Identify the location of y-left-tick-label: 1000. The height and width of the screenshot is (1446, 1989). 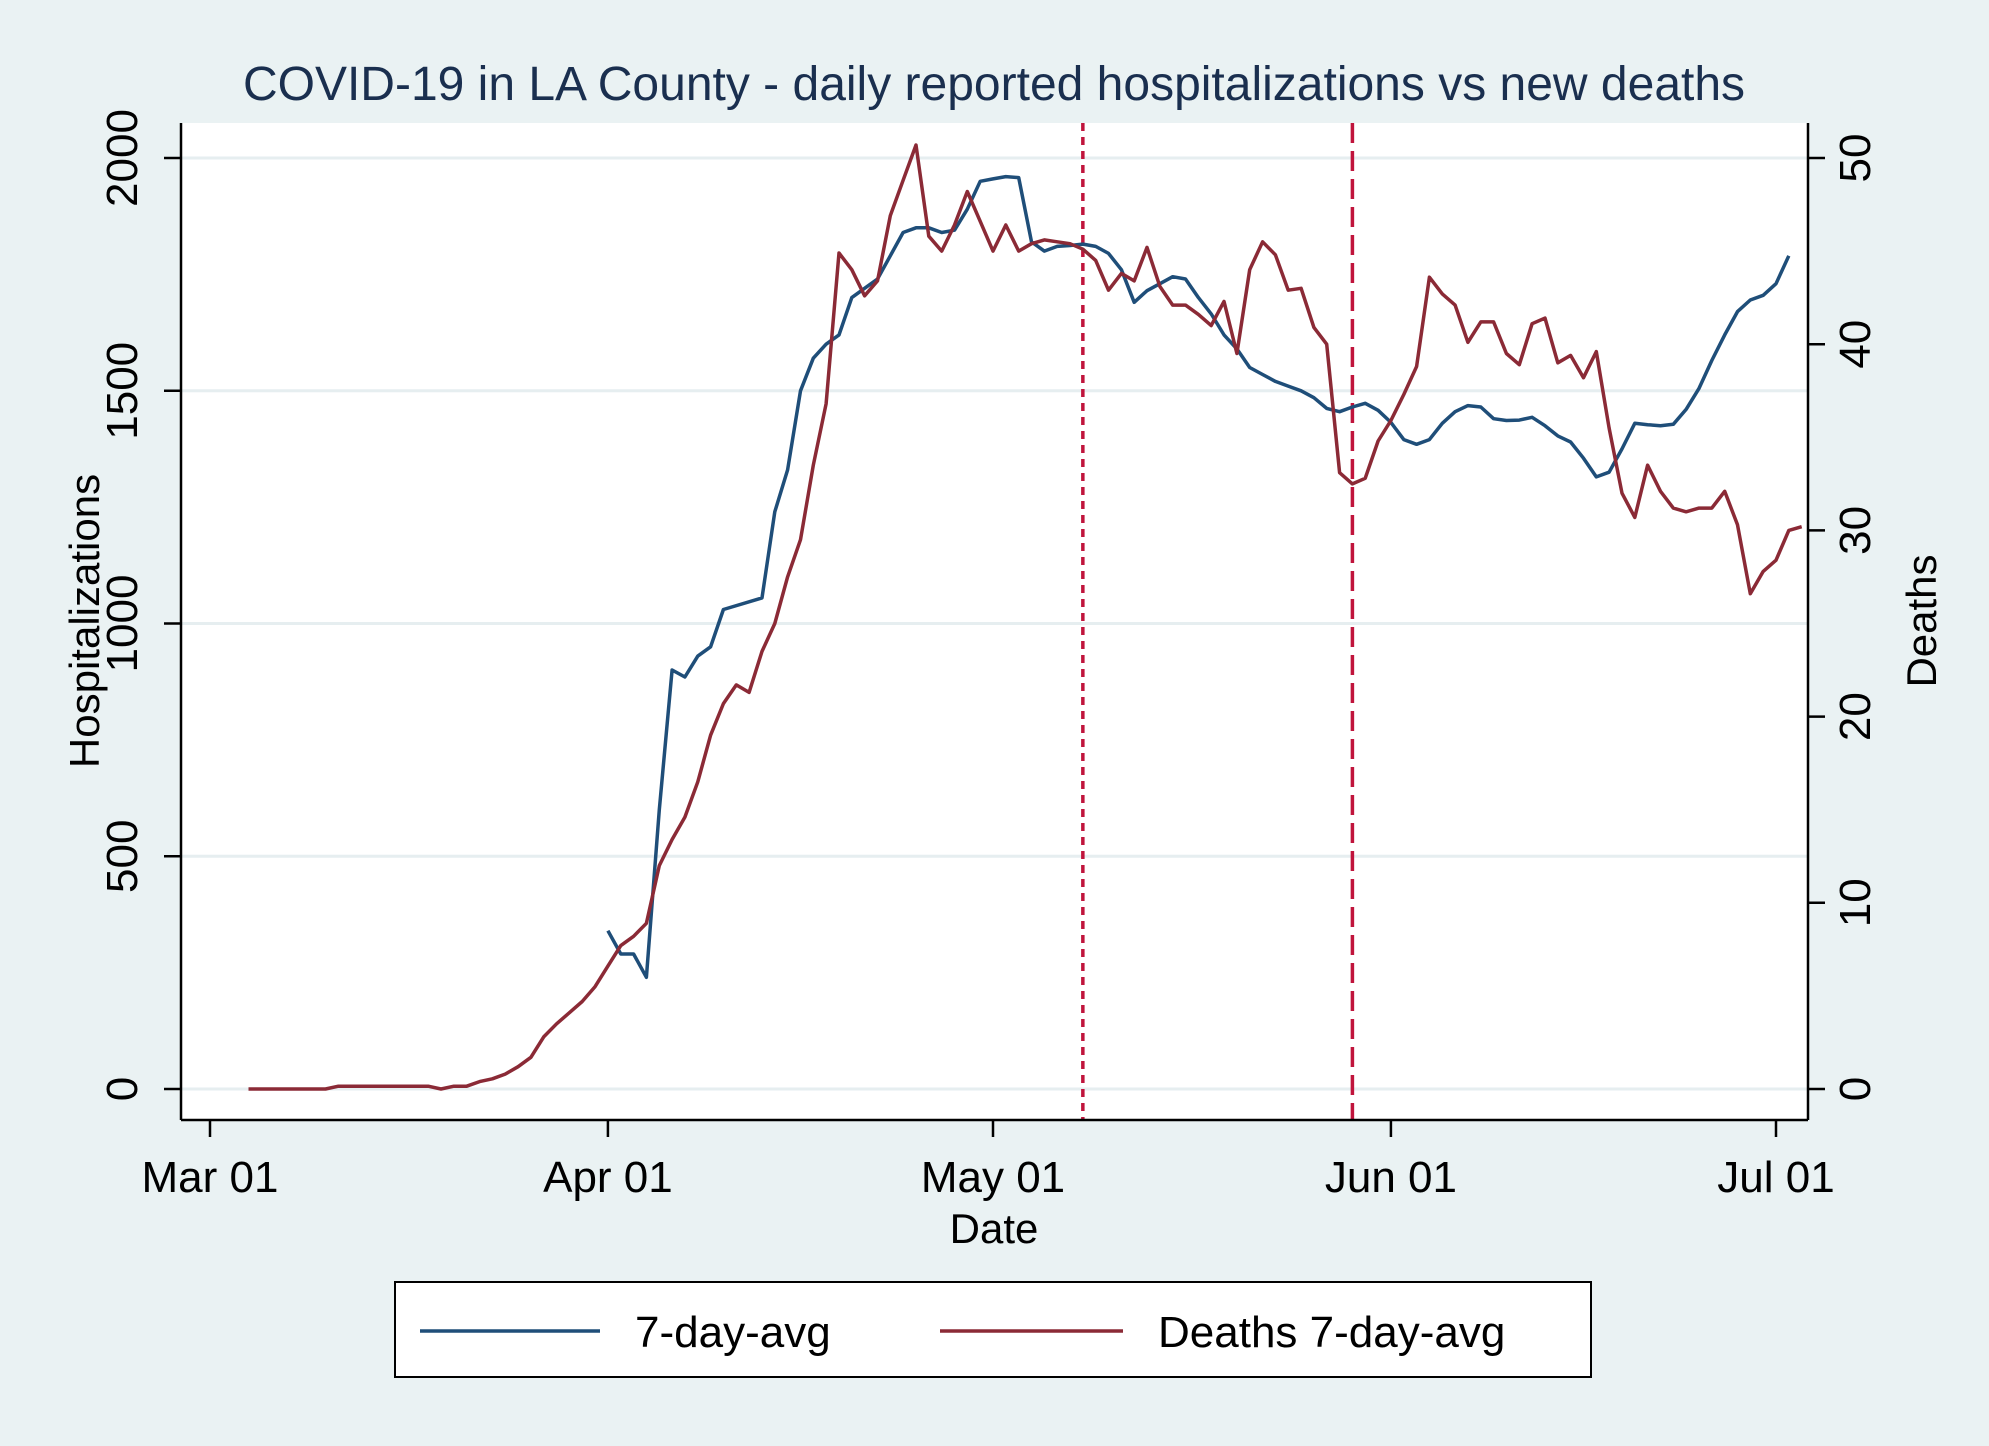
(122, 624).